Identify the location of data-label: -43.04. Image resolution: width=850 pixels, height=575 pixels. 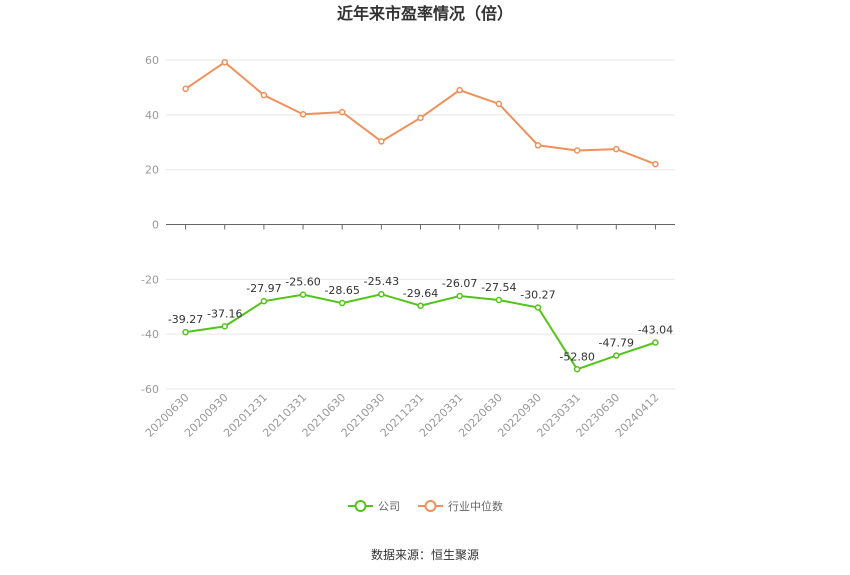
(655, 330).